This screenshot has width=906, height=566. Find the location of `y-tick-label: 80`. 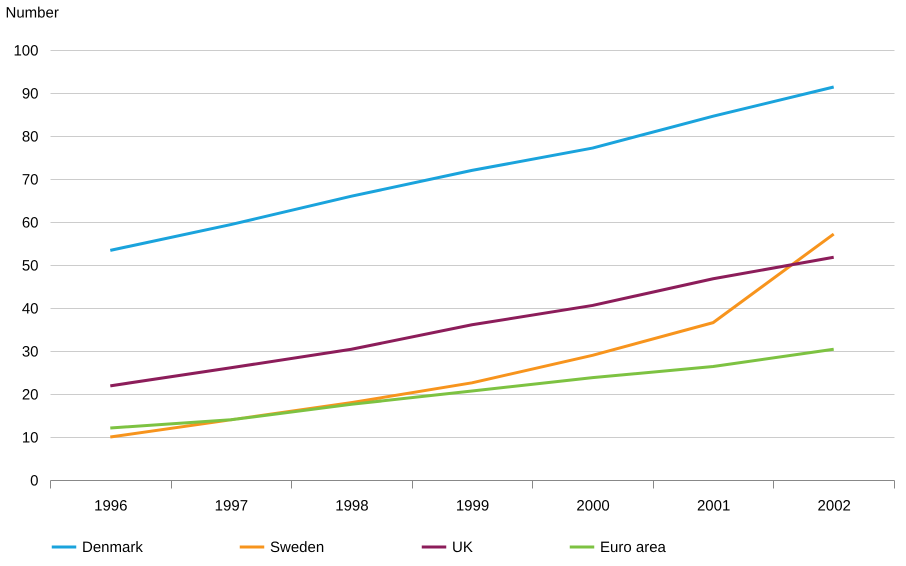

y-tick-label: 80 is located at coordinates (30, 137).